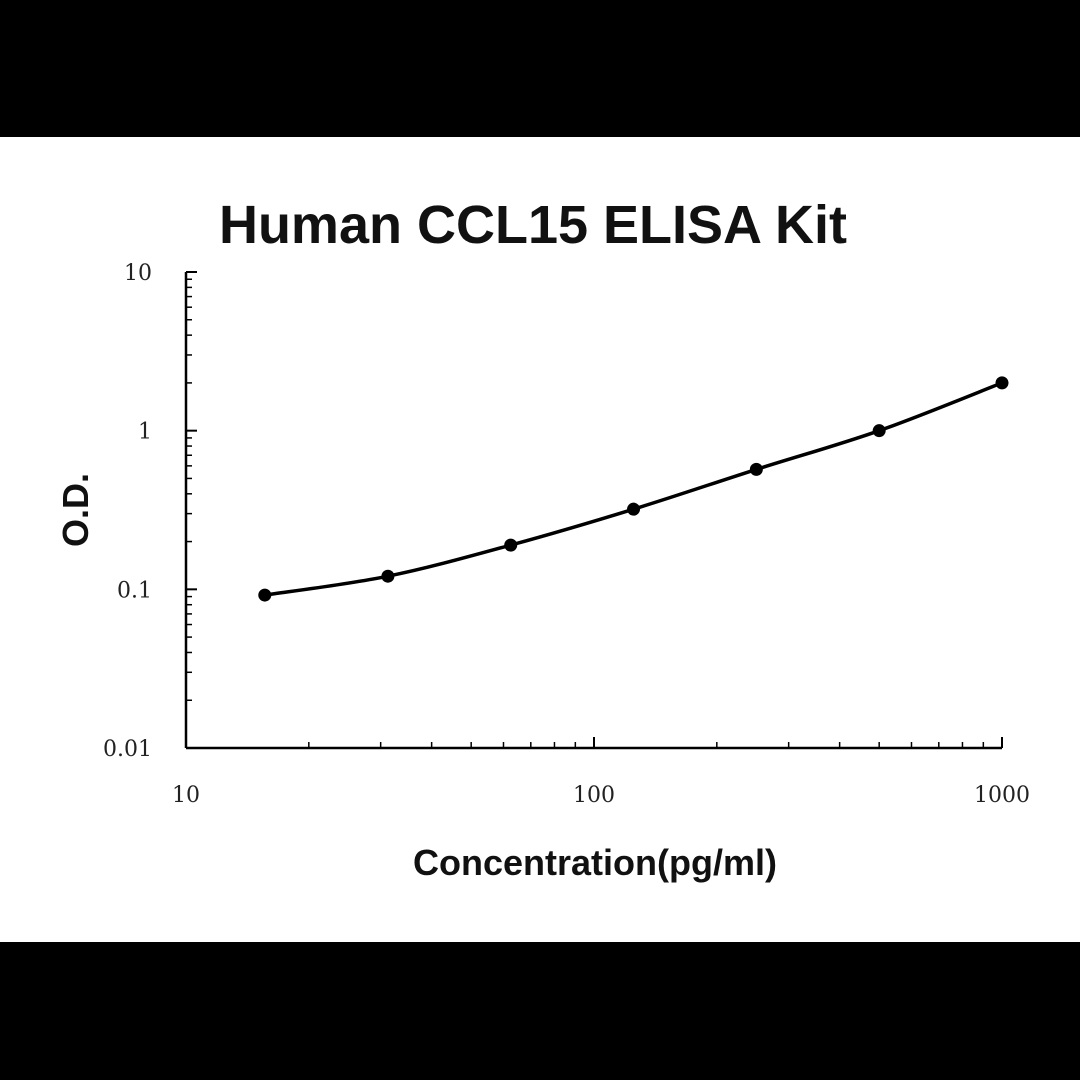  What do you see at coordinates (633, 489) in the screenshot?
I see `series` at bounding box center [633, 489].